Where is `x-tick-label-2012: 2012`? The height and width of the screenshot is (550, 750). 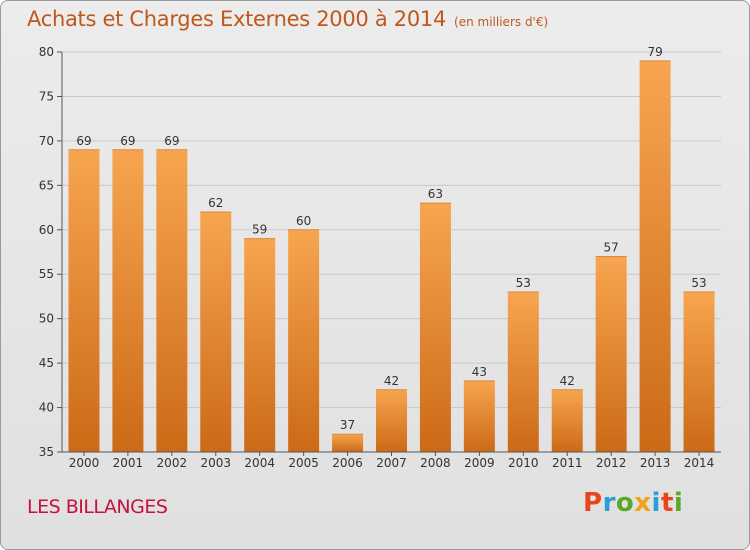 x-tick-label-2012: 2012 is located at coordinates (611, 463).